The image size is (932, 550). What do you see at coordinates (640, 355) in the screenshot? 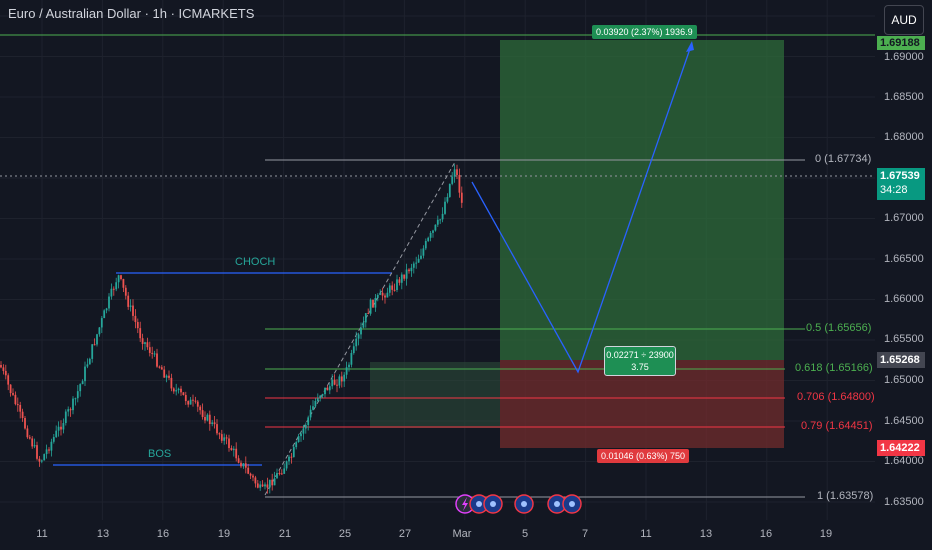
I see `risk-reward-line1: 0.02271 ÷ 23900` at bounding box center [640, 355].